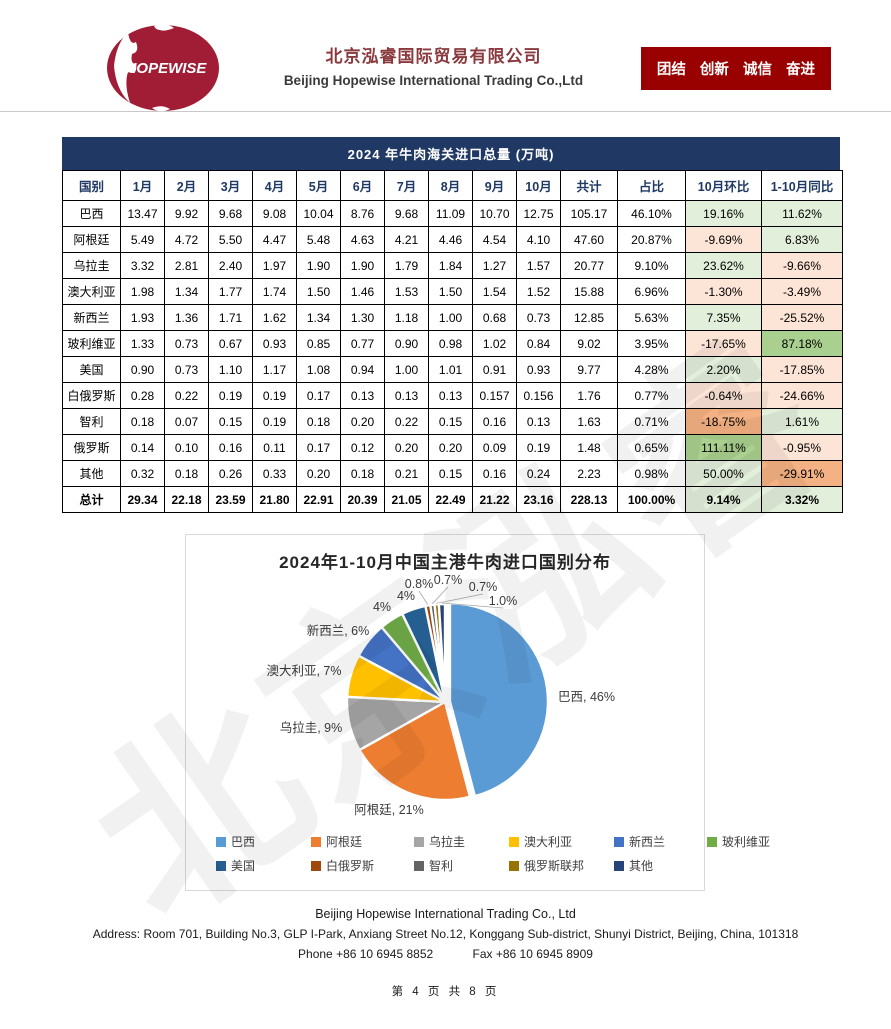 This screenshot has height=1029, width=891. I want to click on cell-month-2: 22.18, so click(186, 499).